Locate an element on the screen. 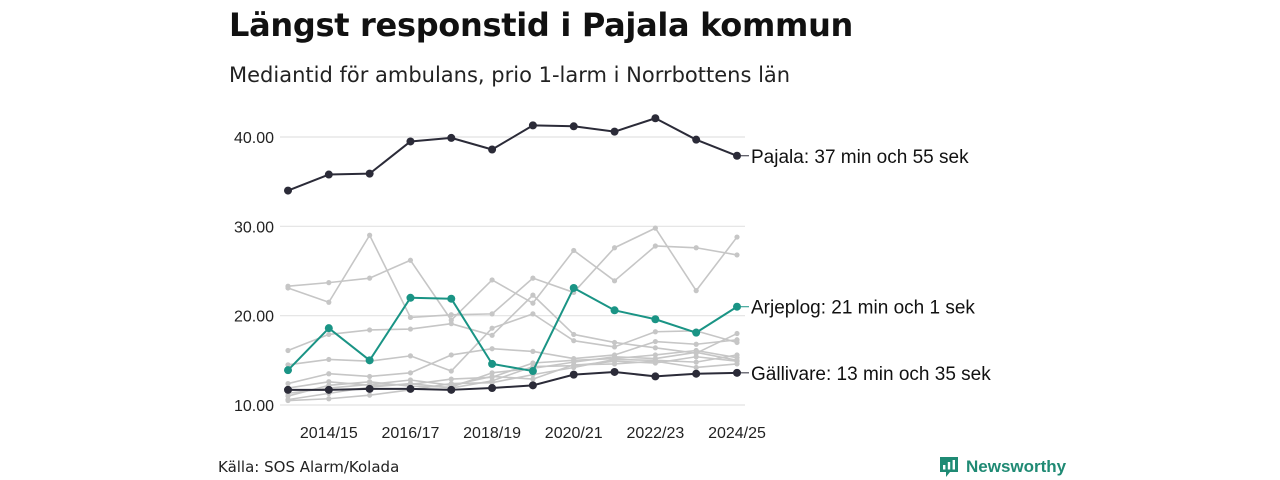  y-tick-label: 30.00 is located at coordinates (254, 227).